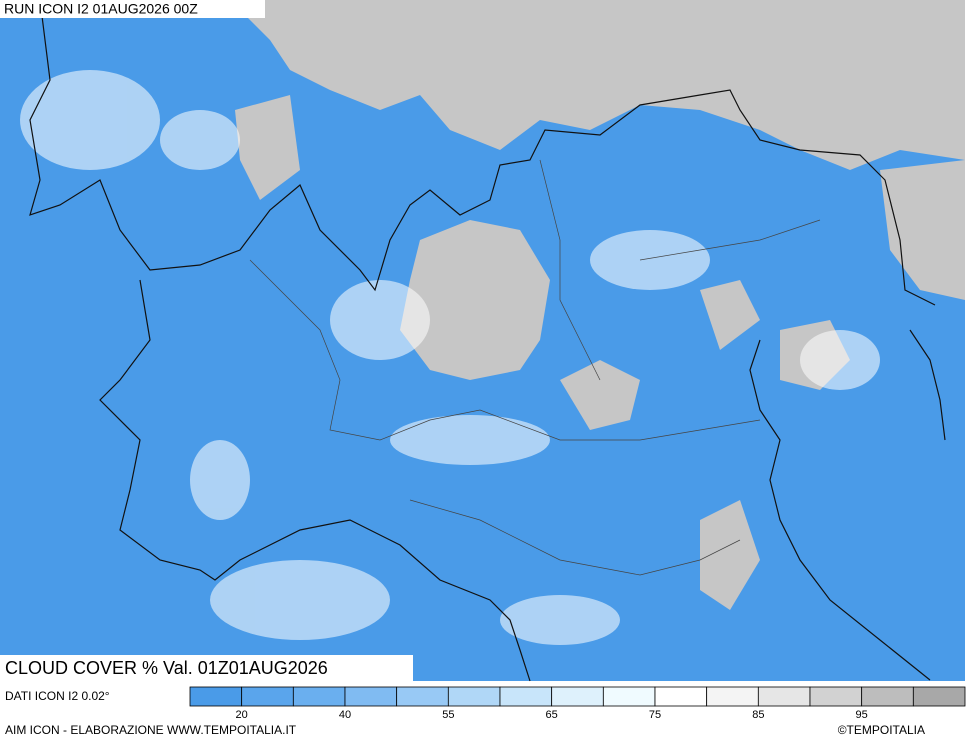  I want to click on caption-title: CLOUD COVER % Val. 01Z01AUG2026, so click(166, 668).